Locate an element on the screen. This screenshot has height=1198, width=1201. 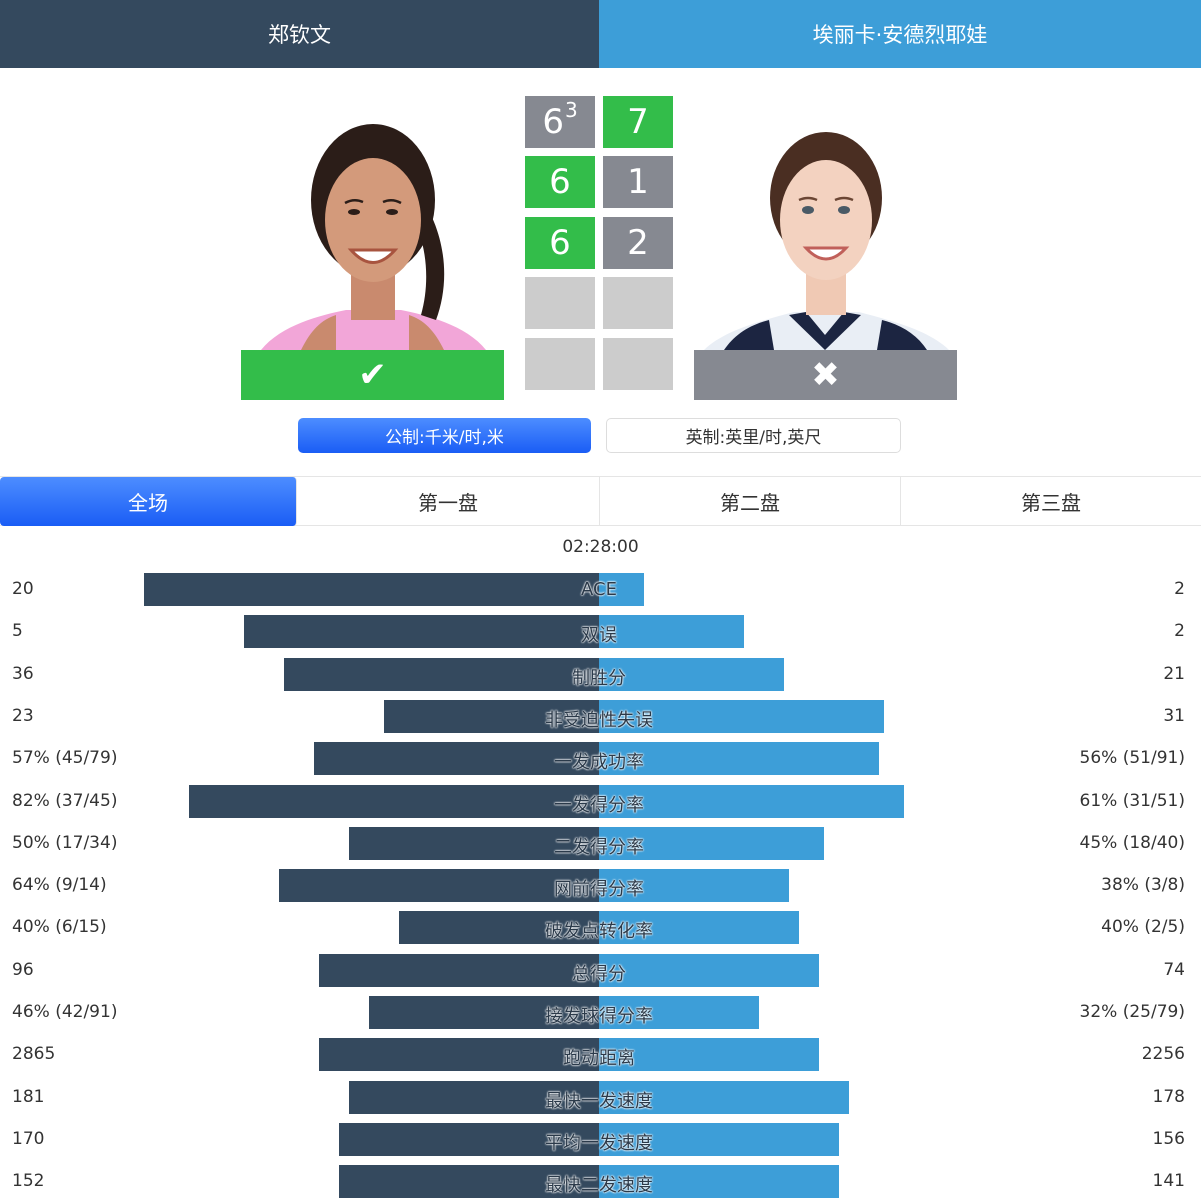
set4-score-p2 is located at coordinates (638, 303).